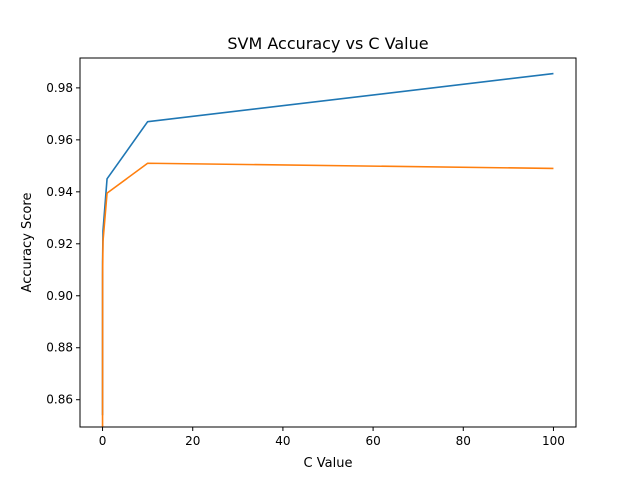 This screenshot has height=480, width=640. Describe the element at coordinates (192, 441) in the screenshot. I see `x-tick-label: 20` at that location.